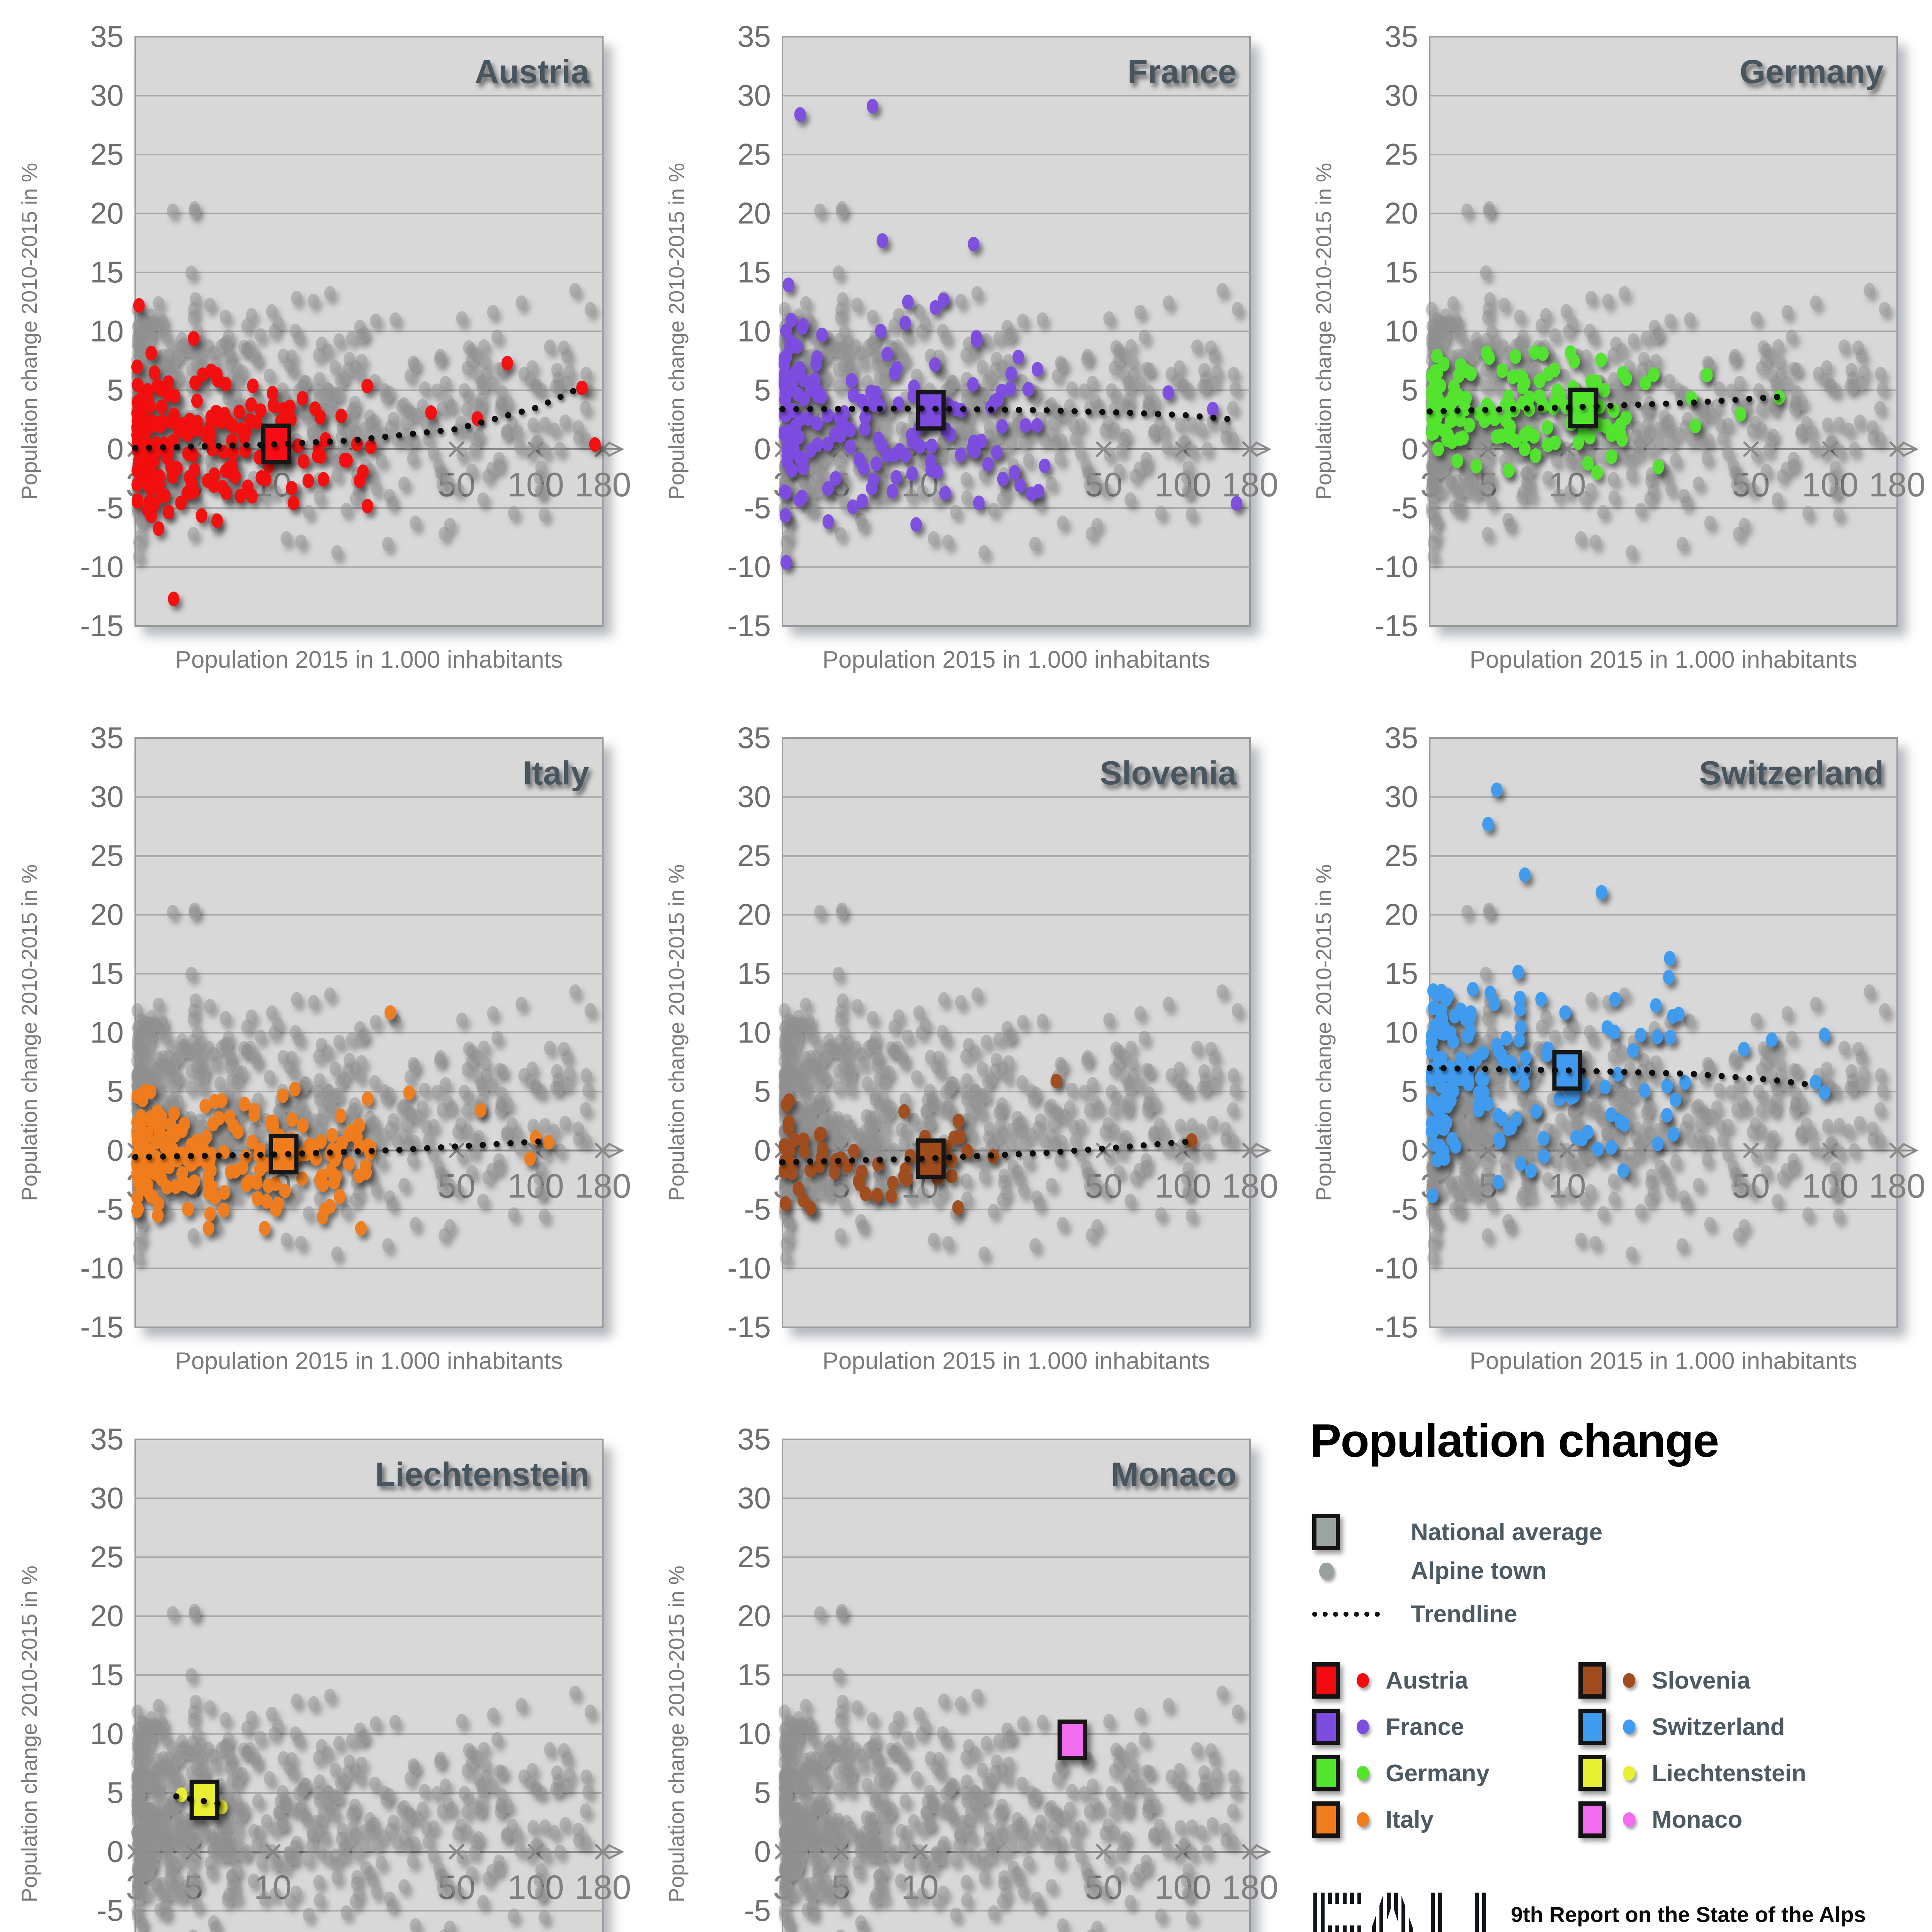 This screenshot has width=1932, height=1932. Describe the element at coordinates (1326, 1532) in the screenshot. I see `square-icon` at that location.